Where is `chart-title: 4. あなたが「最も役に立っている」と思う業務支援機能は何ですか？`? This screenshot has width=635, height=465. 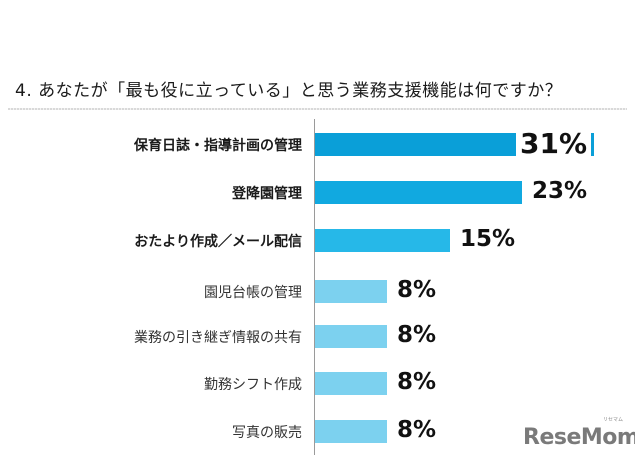 chart-title: 4. あなたが「最も役に立っている」と思う業務支援機能は何ですか？ is located at coordinates (289, 91).